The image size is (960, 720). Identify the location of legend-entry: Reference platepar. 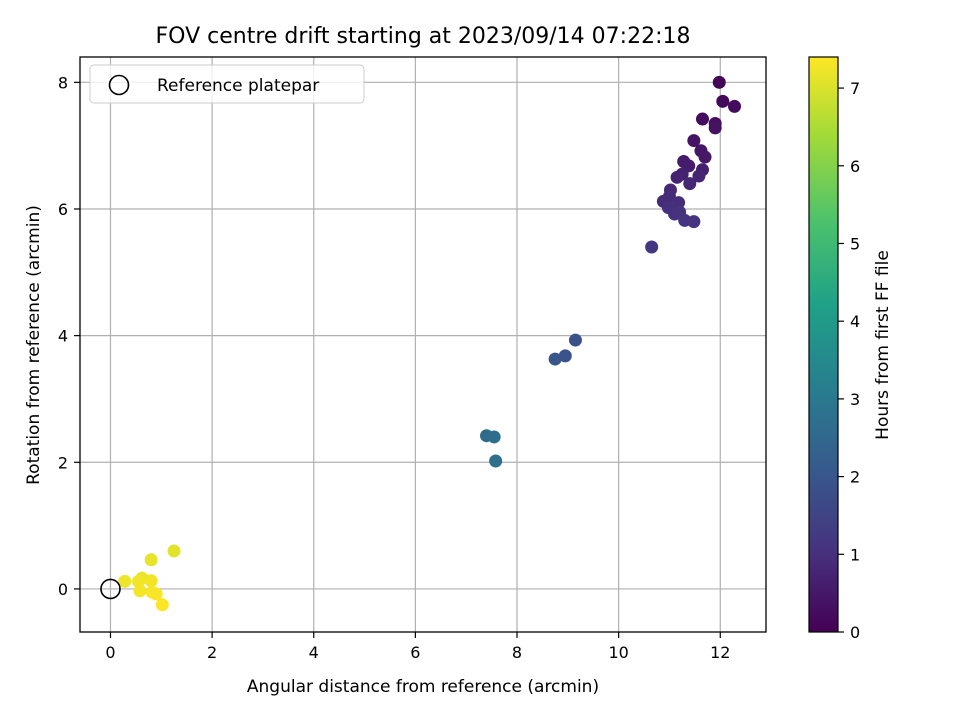
(238, 86).